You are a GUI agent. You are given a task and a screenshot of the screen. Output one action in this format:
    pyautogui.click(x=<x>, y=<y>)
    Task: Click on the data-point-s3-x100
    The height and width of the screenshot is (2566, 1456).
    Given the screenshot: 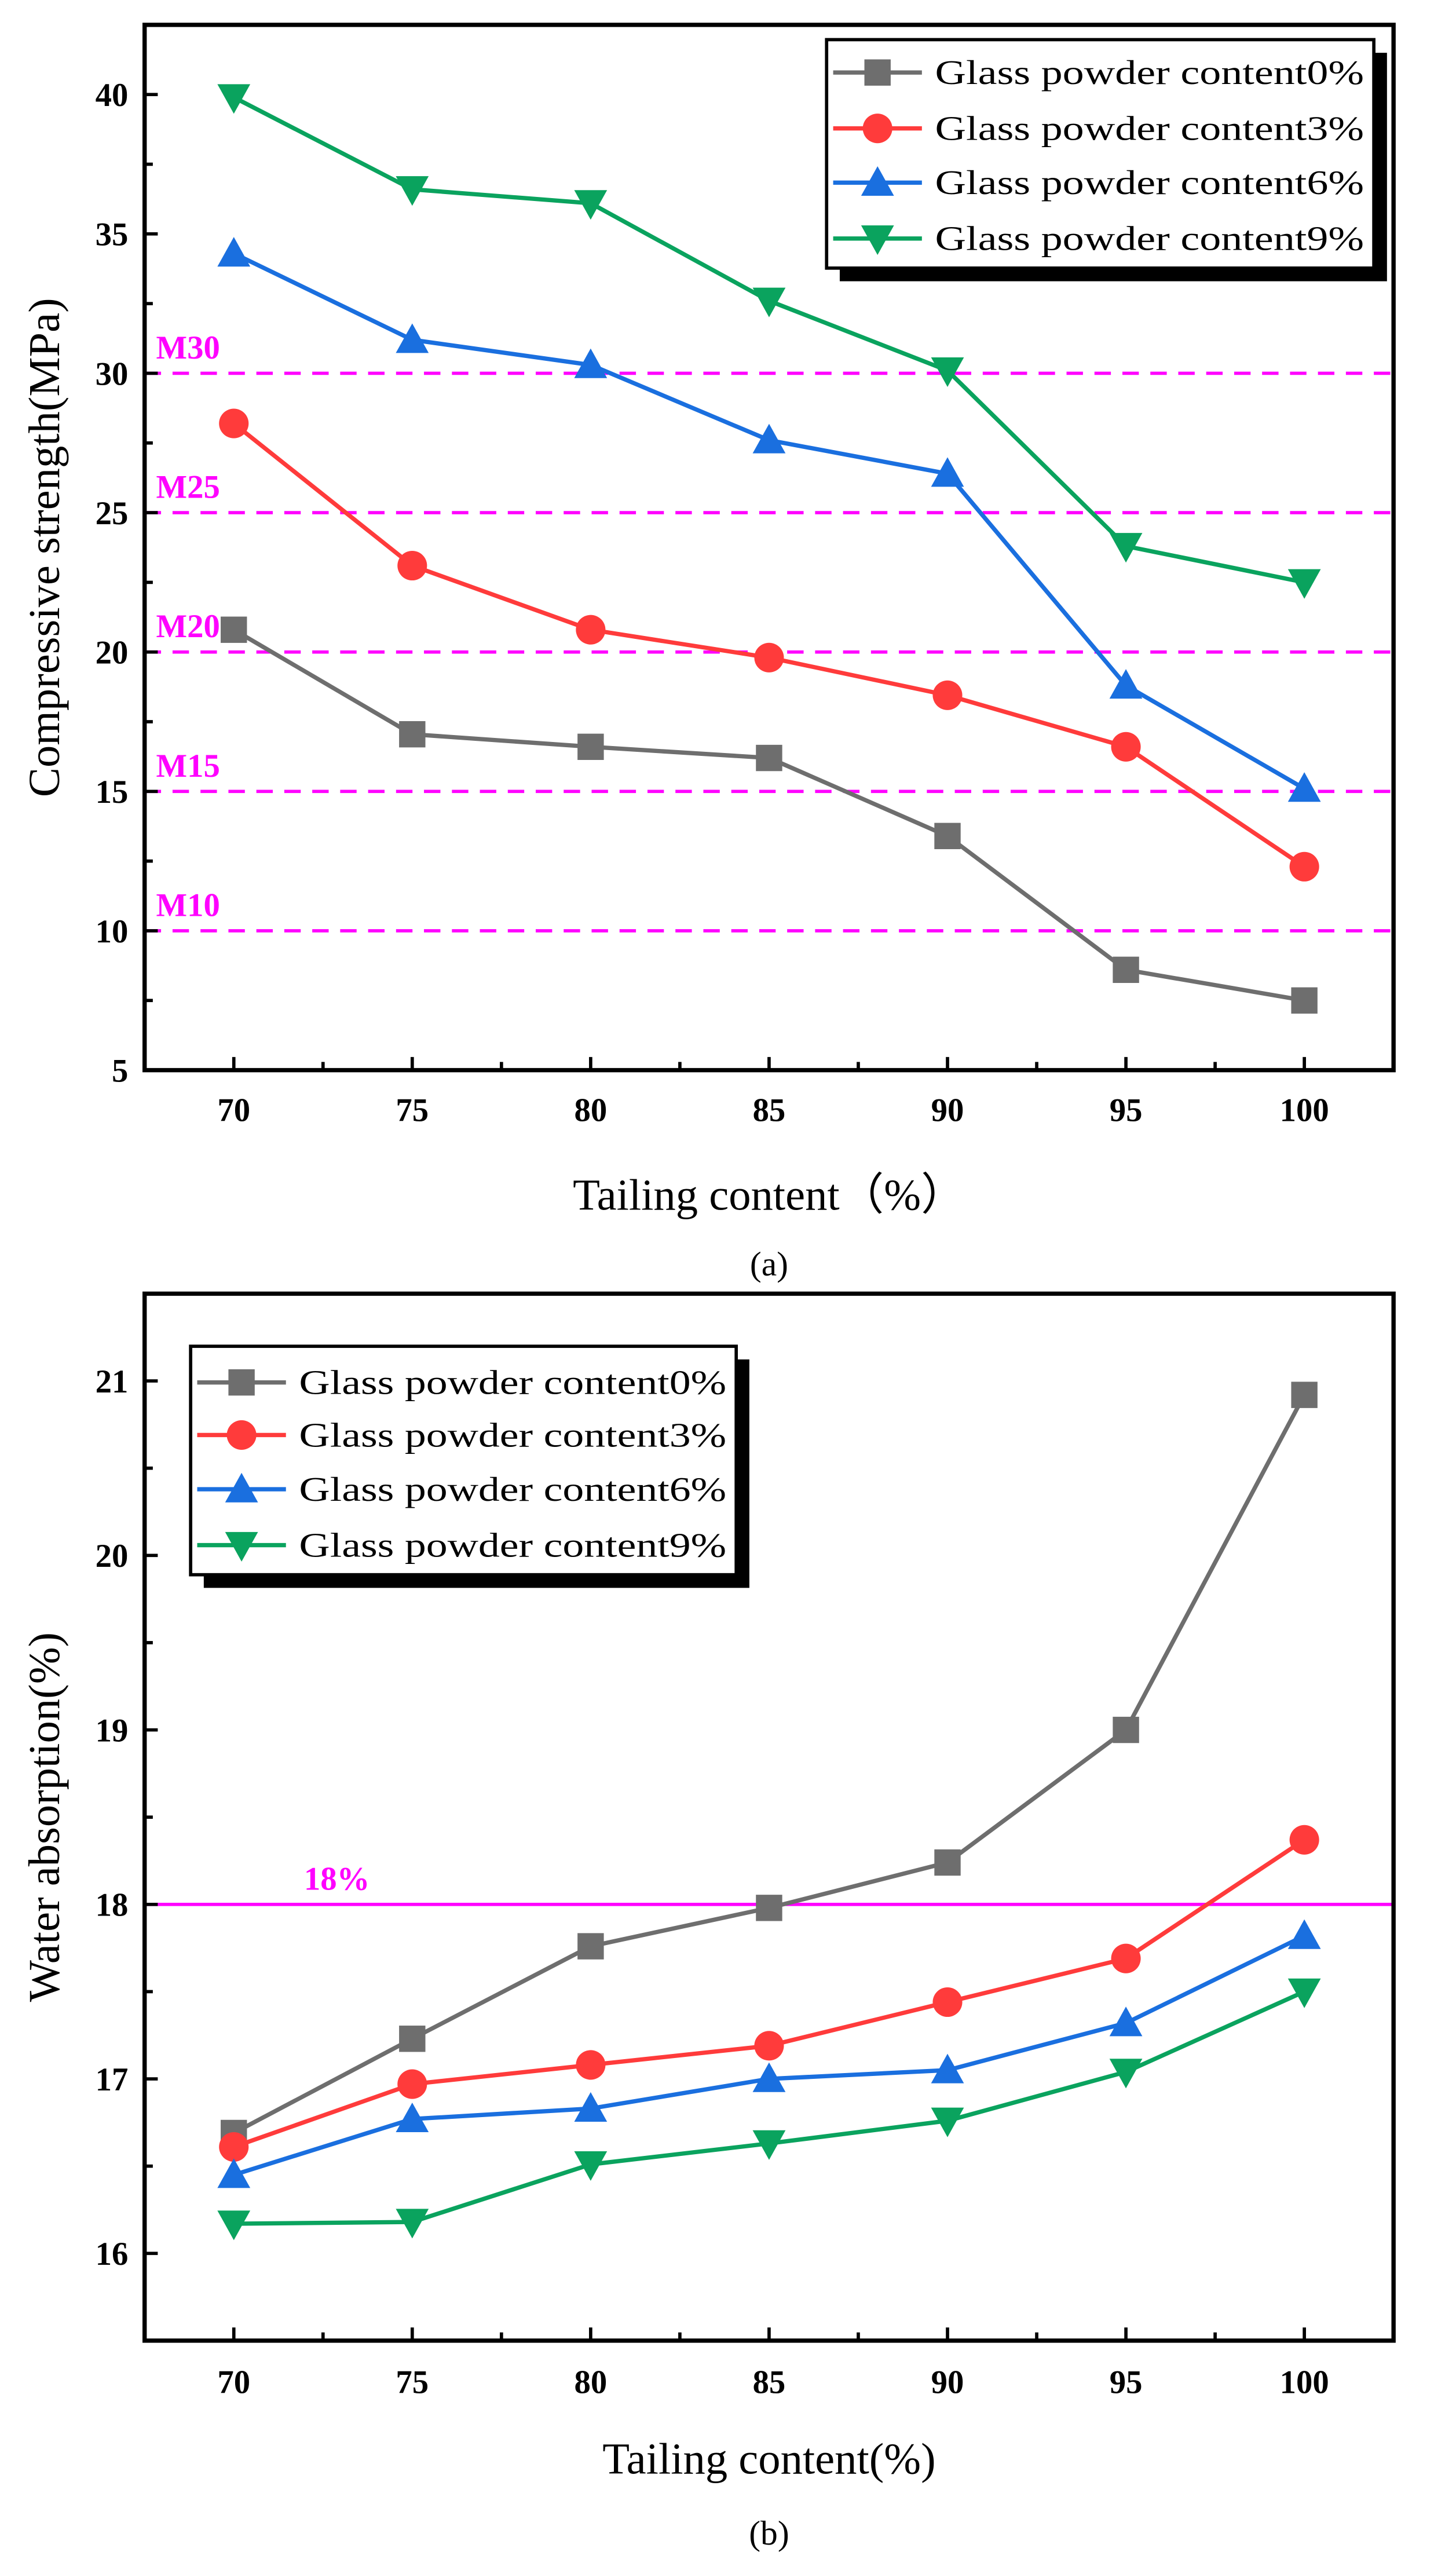 What is the action you would take?
    pyautogui.click(x=1304, y=1993)
    